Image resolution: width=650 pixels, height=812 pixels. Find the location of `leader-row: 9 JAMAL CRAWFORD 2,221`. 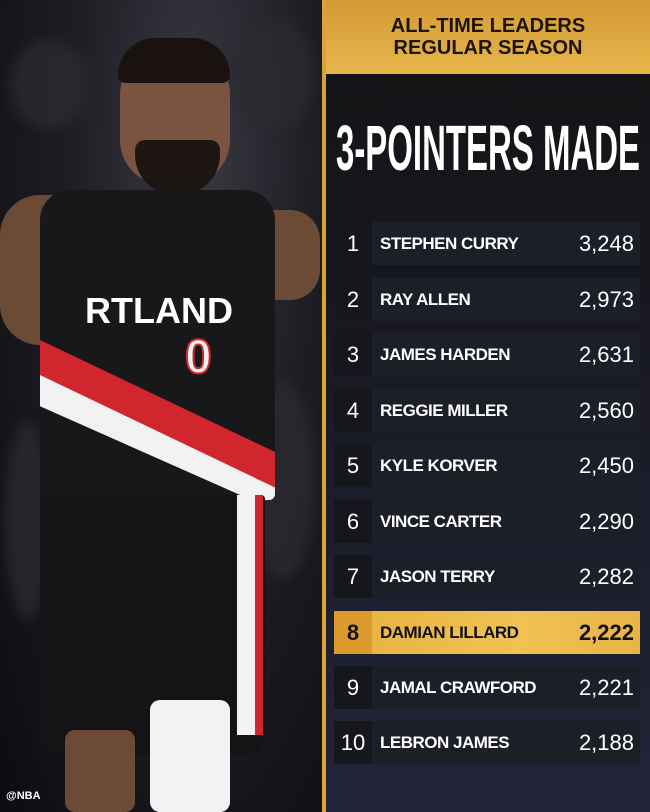

leader-row: 9 JAMAL CRAWFORD 2,221 is located at coordinates (487, 687).